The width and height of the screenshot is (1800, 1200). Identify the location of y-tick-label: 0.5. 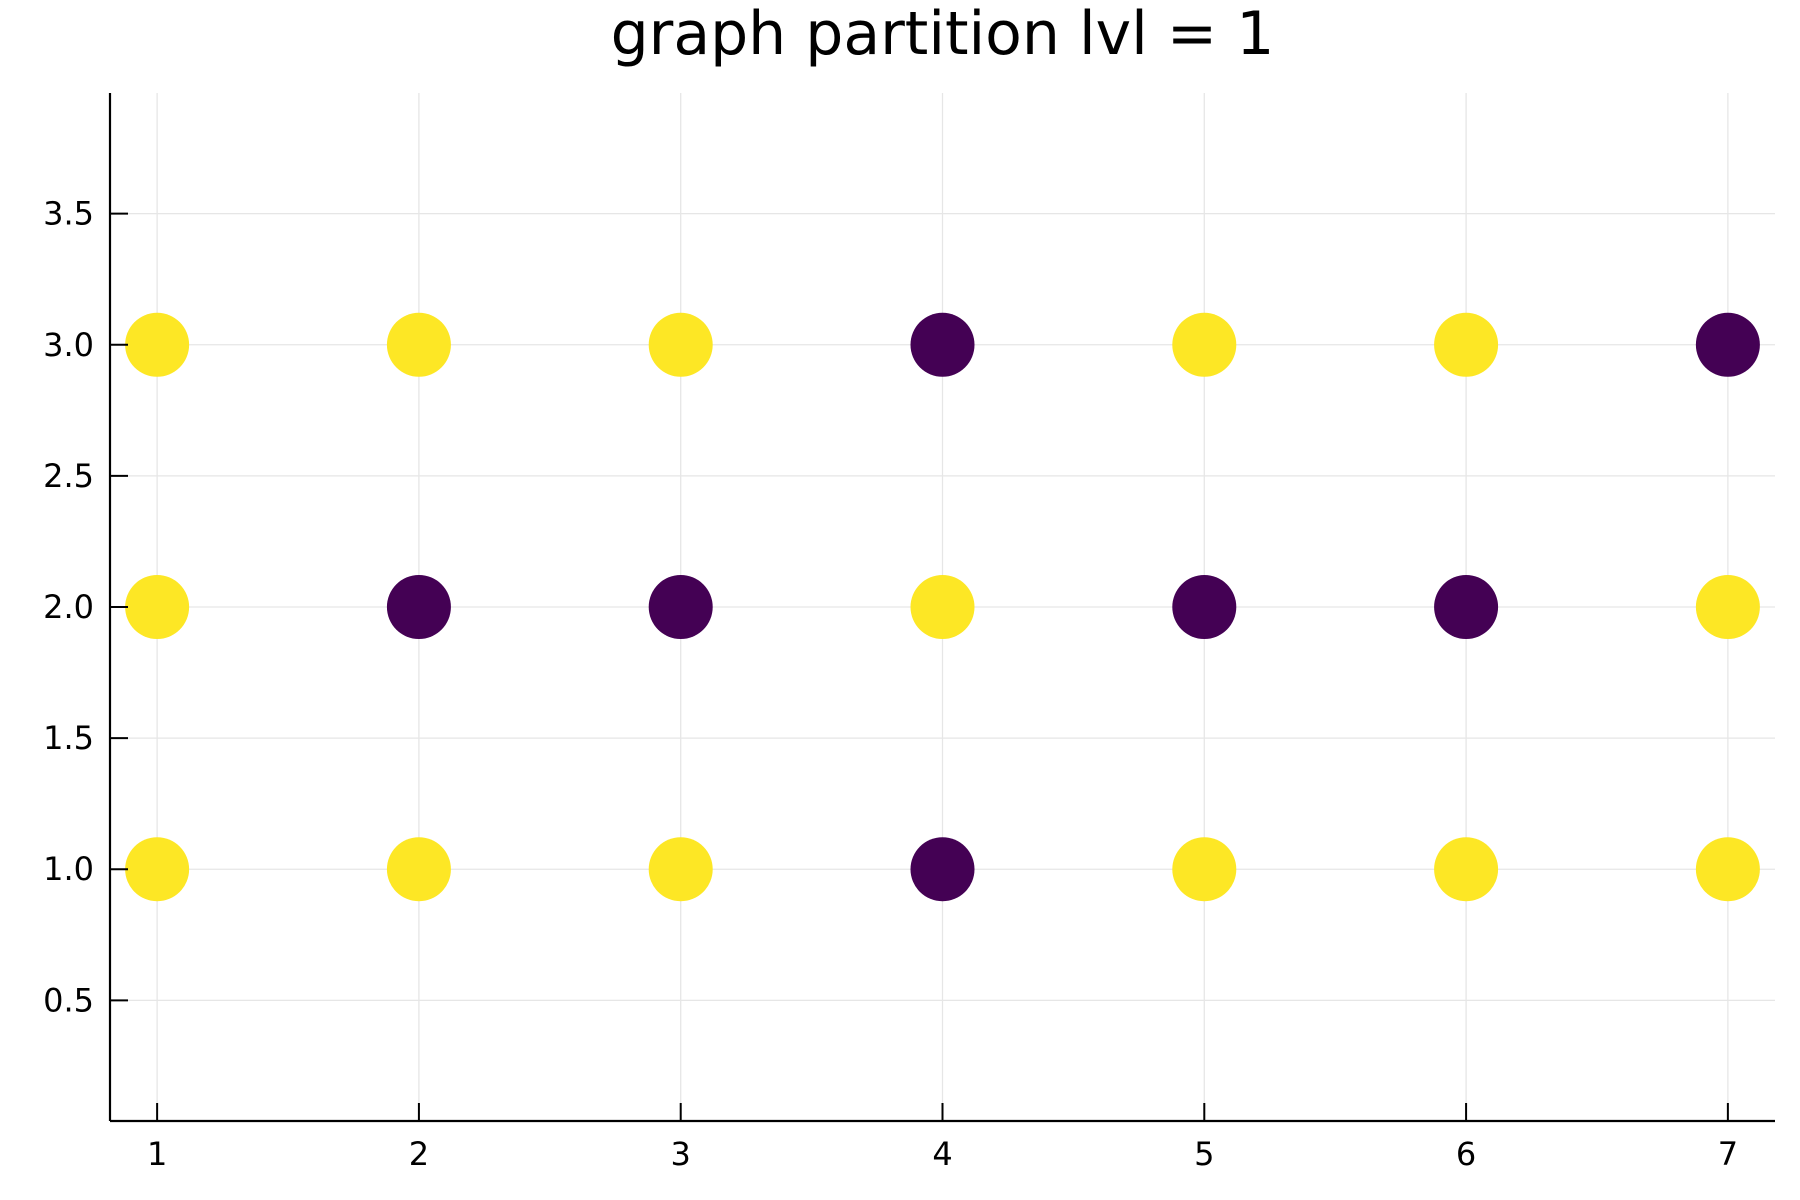
(68, 1000).